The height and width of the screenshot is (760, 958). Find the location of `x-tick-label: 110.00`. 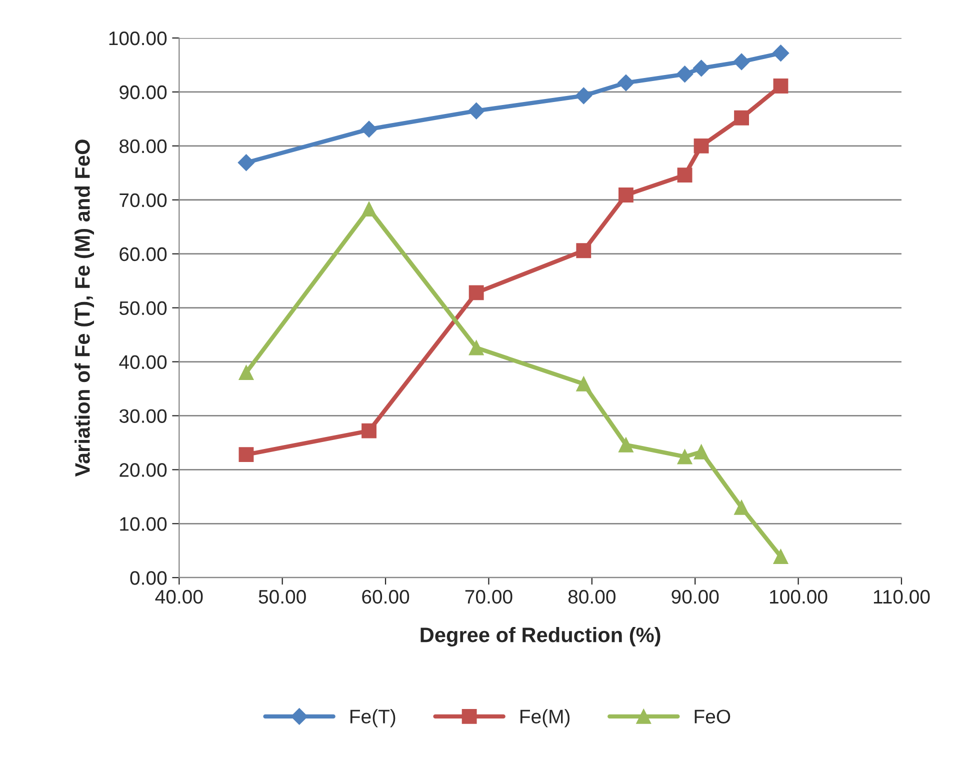

x-tick-label: 110.00 is located at coordinates (902, 597).